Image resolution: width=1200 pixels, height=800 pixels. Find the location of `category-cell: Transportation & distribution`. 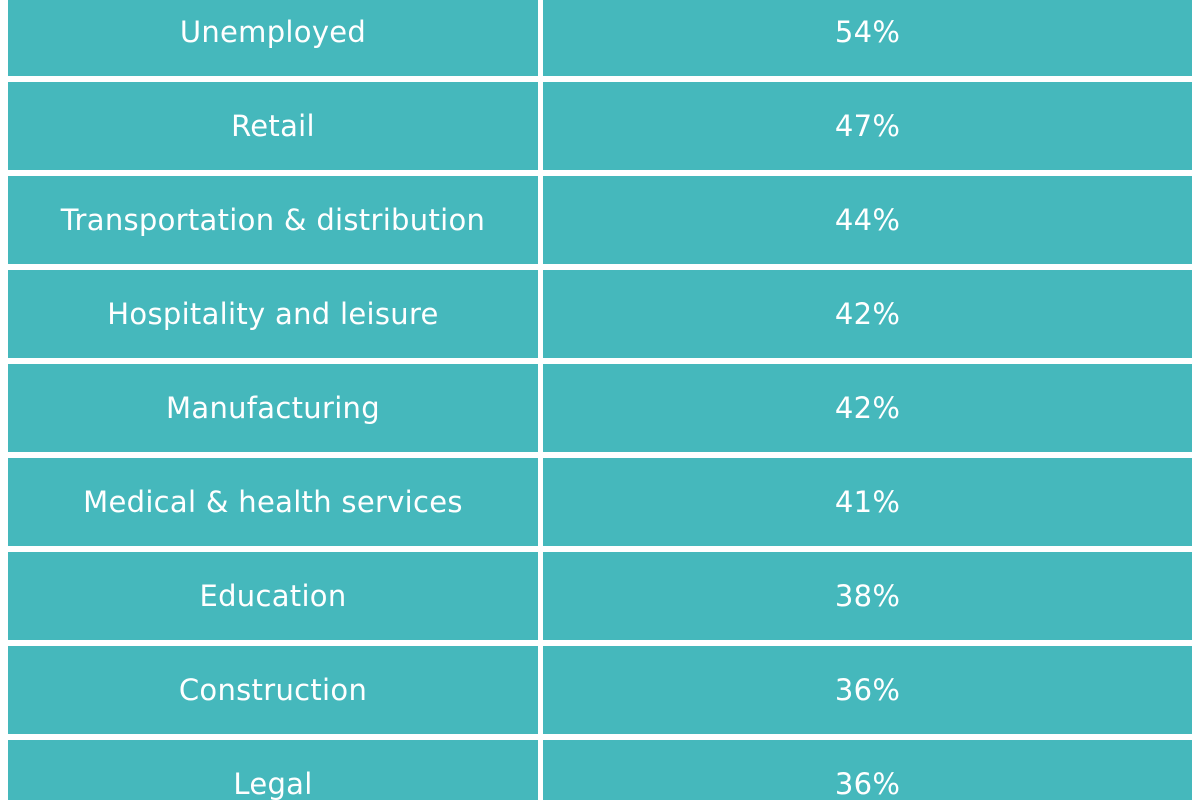

category-cell: Transportation & distribution is located at coordinates (275, 220).